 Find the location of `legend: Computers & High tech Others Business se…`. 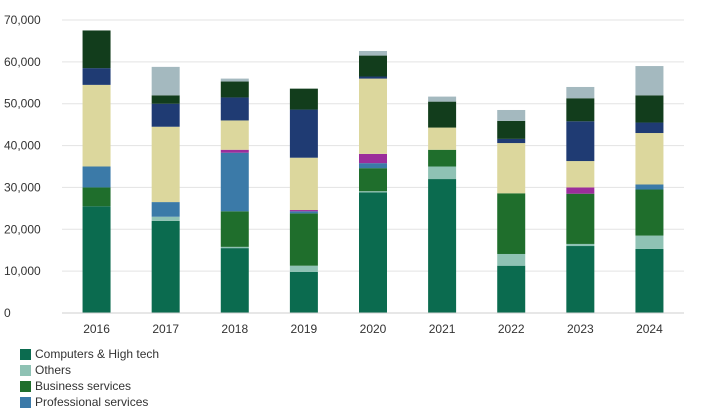

legend: Computers & High tech Others Business se… is located at coordinates (89, 378).